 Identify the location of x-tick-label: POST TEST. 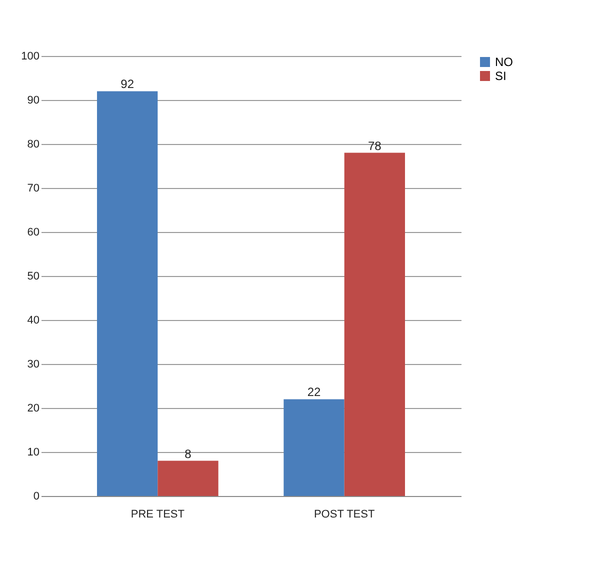
(344, 514).